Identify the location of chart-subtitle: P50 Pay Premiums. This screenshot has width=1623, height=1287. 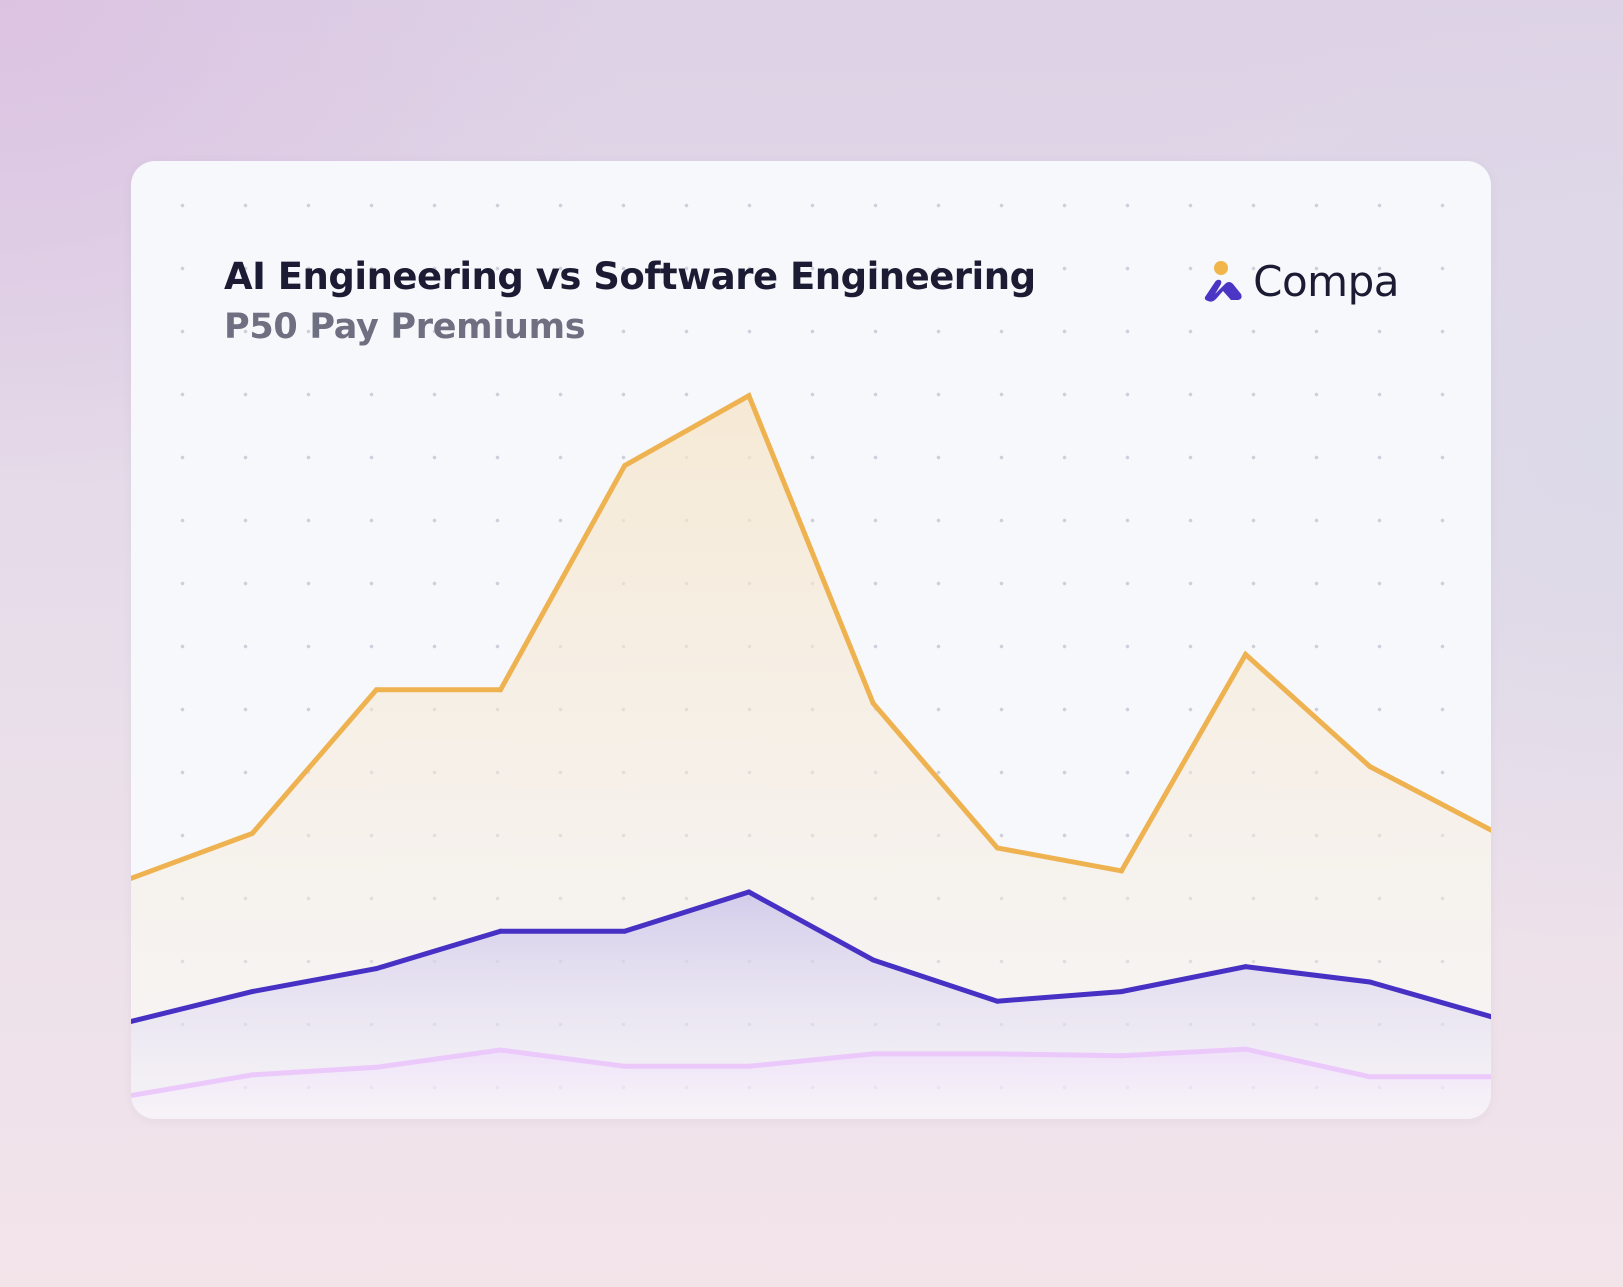
(405, 327).